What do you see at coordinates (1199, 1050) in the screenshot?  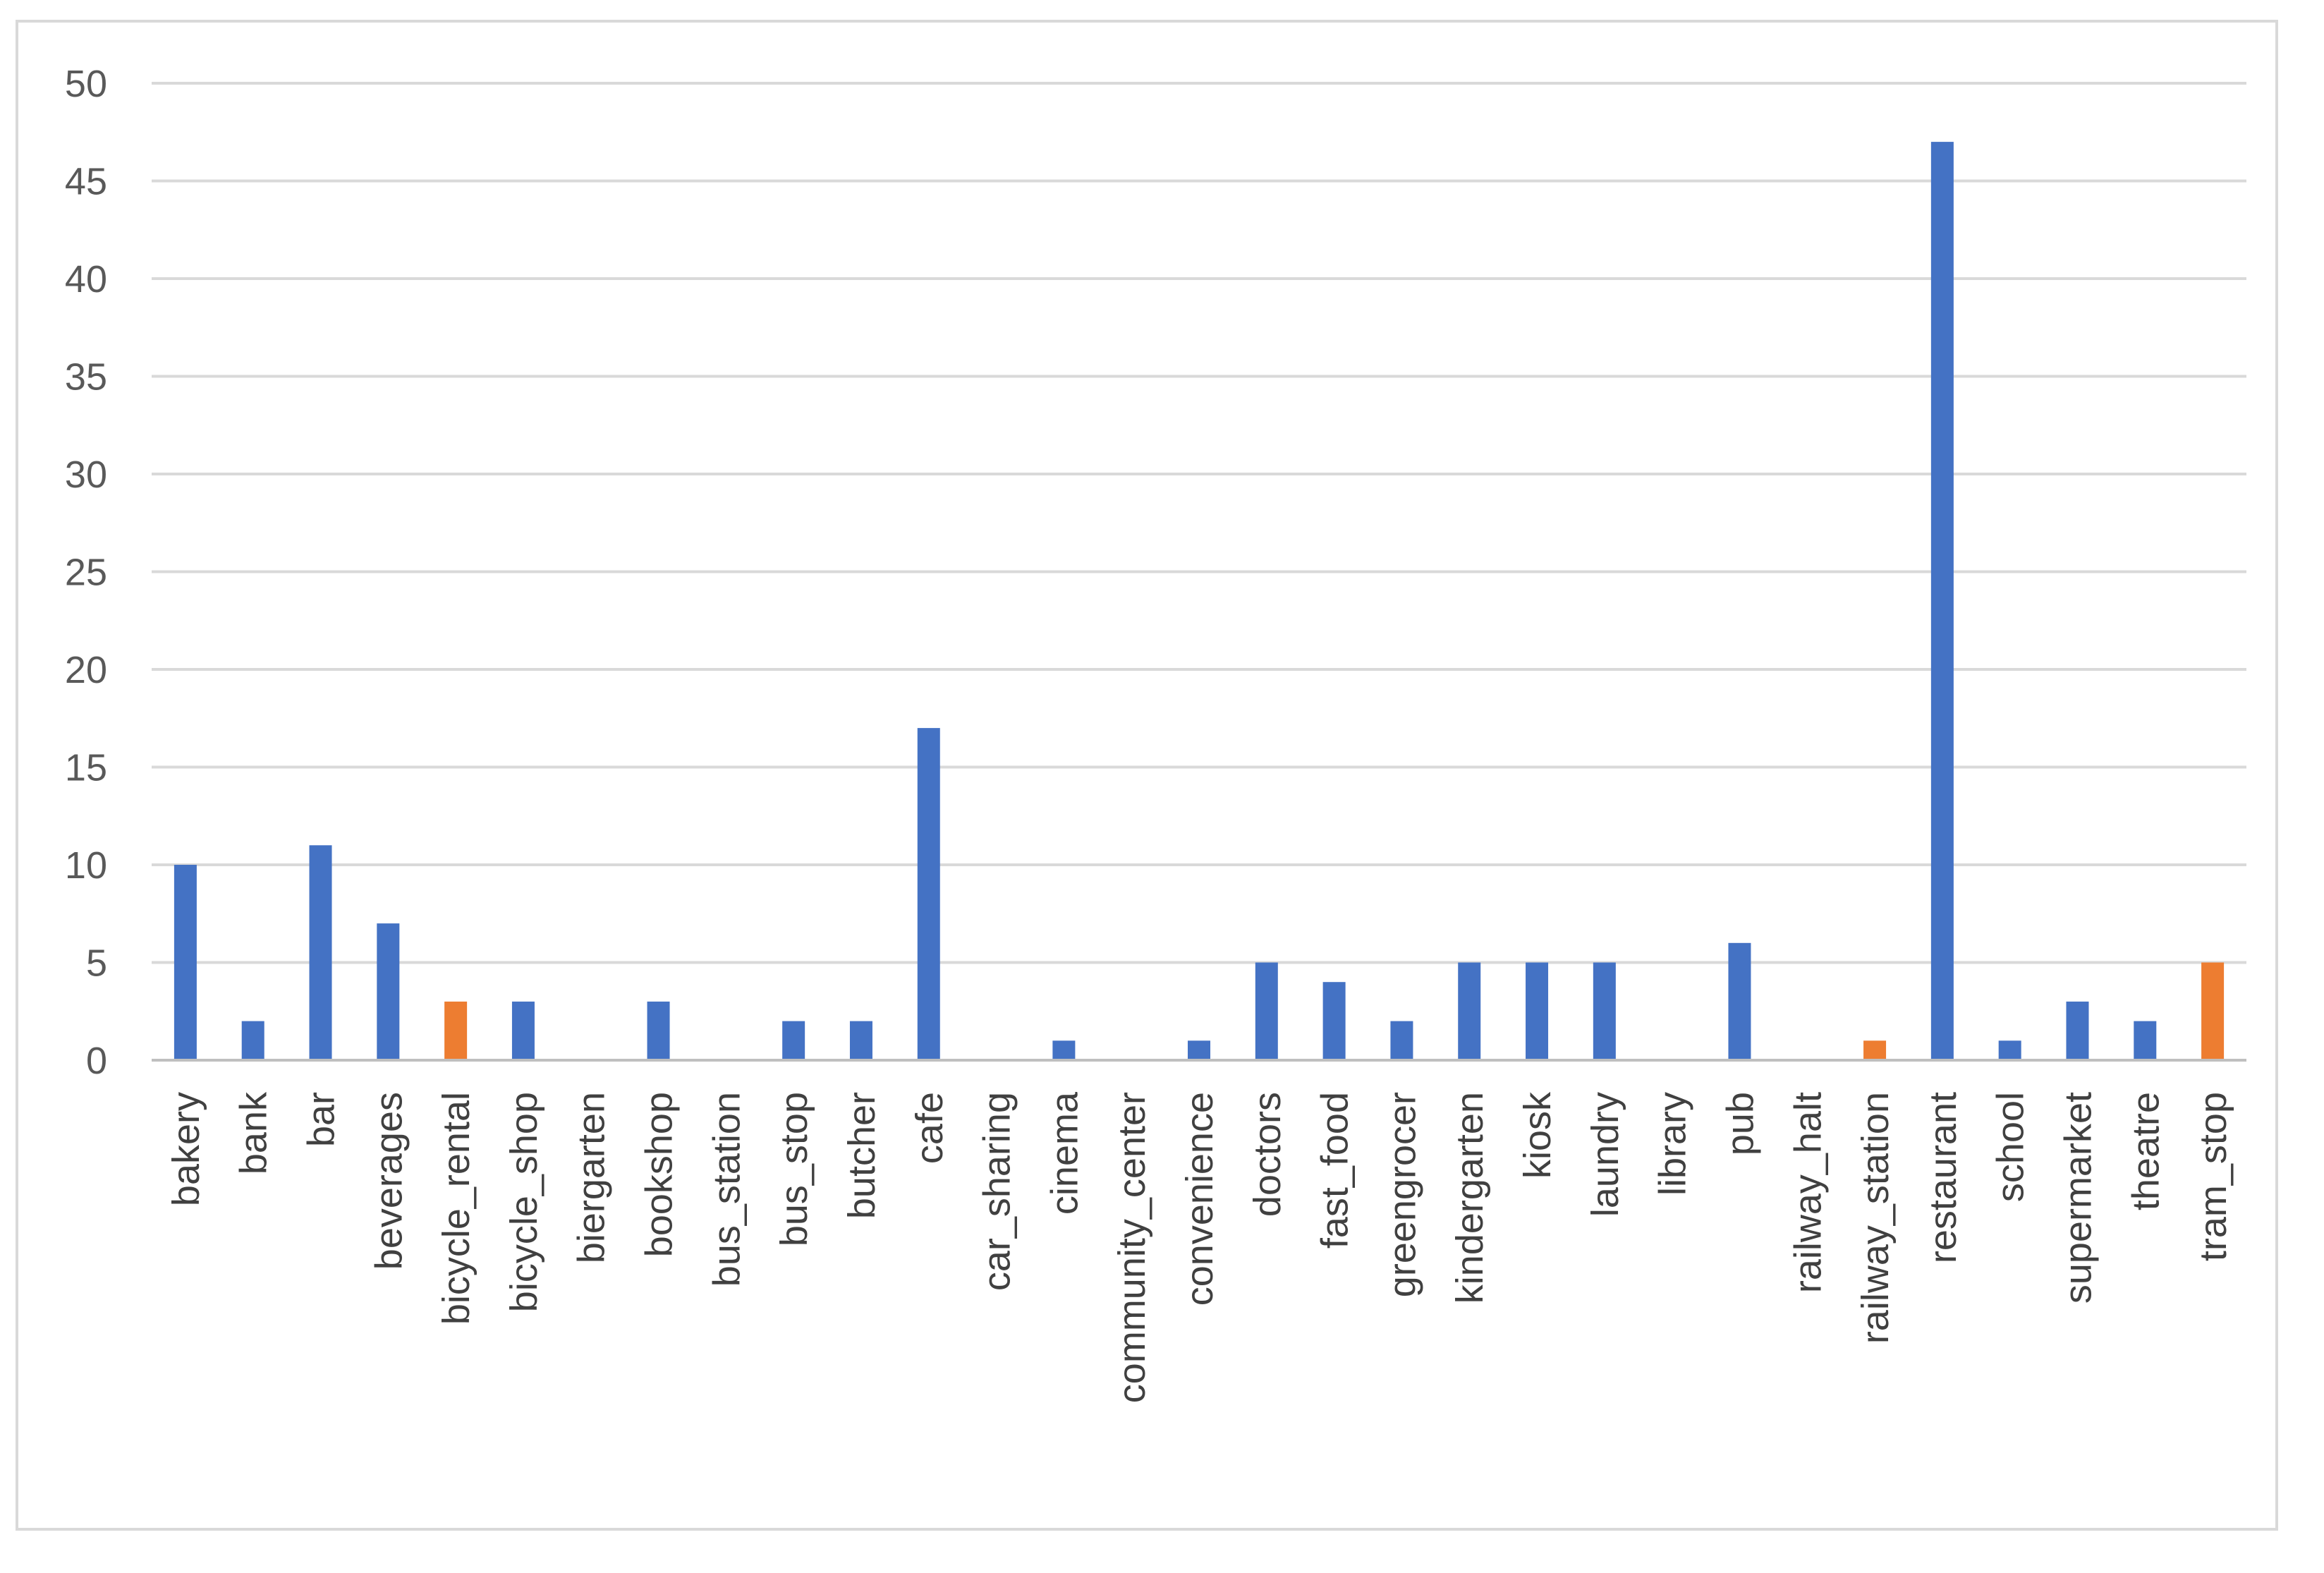 I see `bar-convenience` at bounding box center [1199, 1050].